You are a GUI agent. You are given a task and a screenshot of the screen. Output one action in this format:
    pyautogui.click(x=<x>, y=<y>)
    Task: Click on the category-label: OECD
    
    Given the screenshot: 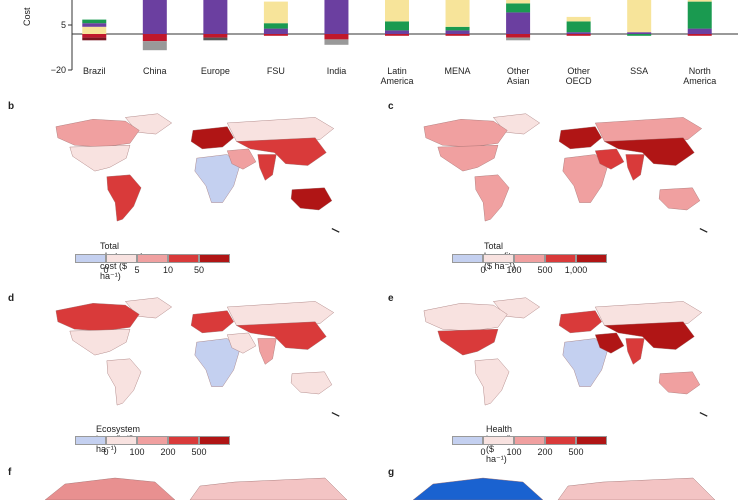 What is the action you would take?
    pyautogui.click(x=579, y=81)
    